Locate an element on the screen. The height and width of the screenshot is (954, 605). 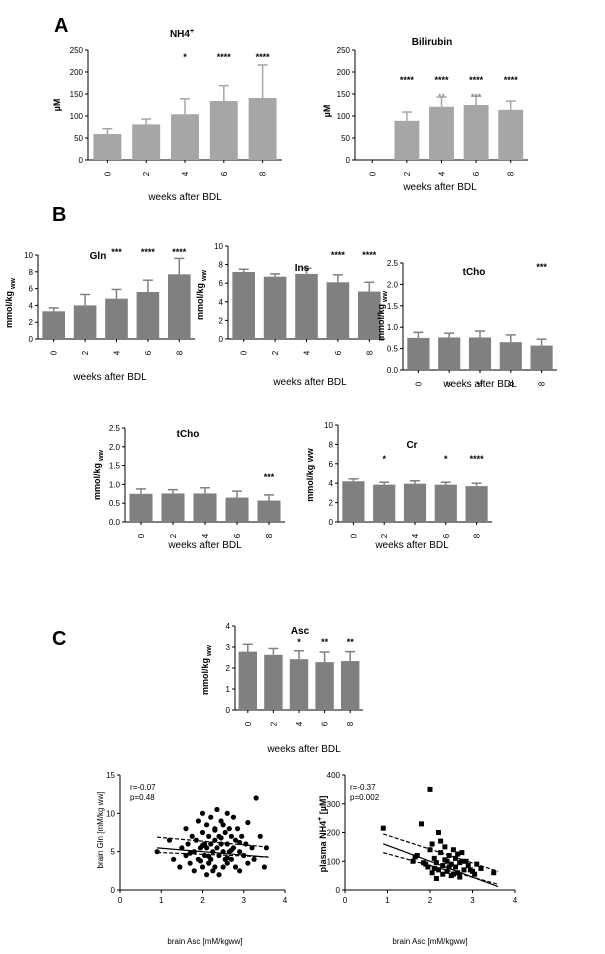
bilirubin-x-tick-label: 2 is located at coordinates (407, 173).